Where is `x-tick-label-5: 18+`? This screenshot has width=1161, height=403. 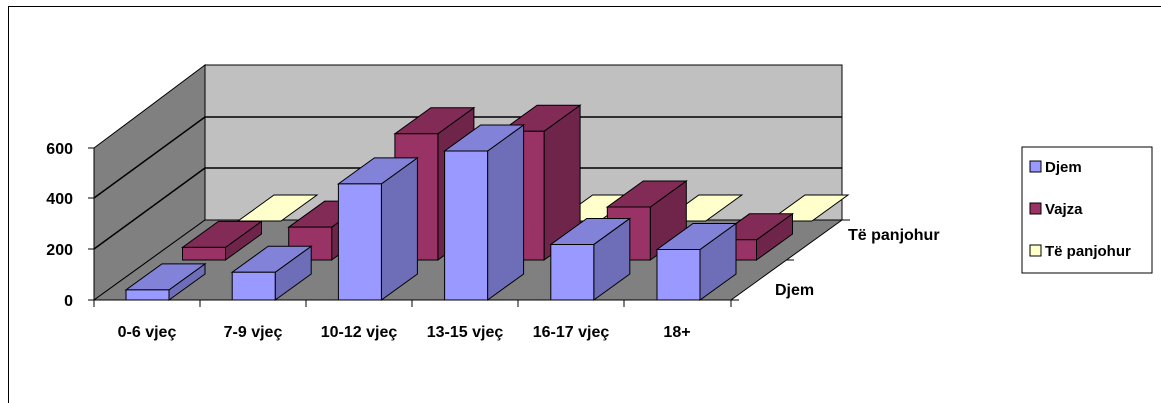 x-tick-label-5: 18+ is located at coordinates (676, 332).